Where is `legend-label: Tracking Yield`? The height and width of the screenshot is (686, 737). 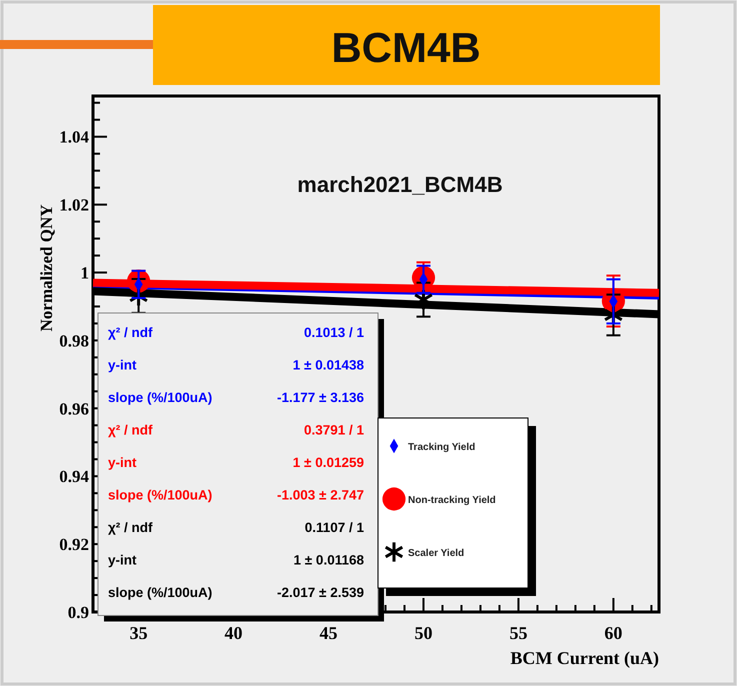 legend-label: Tracking Yield is located at coordinates (442, 447).